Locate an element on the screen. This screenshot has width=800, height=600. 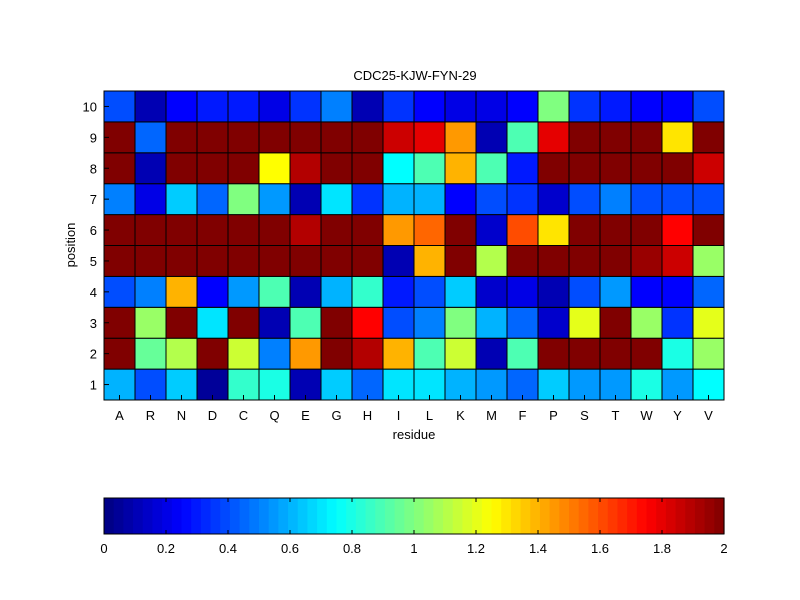
colorbar-tick-label: 0.8 is located at coordinates (352, 548).